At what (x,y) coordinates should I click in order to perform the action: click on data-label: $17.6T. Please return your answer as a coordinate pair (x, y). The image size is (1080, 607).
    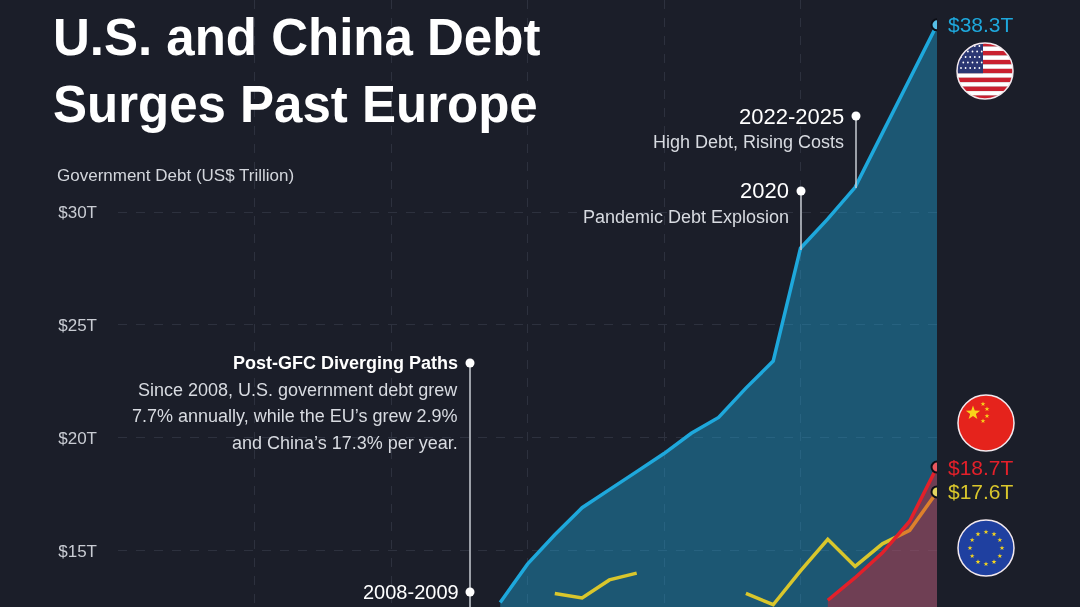
    Looking at the image, I should click on (981, 491).